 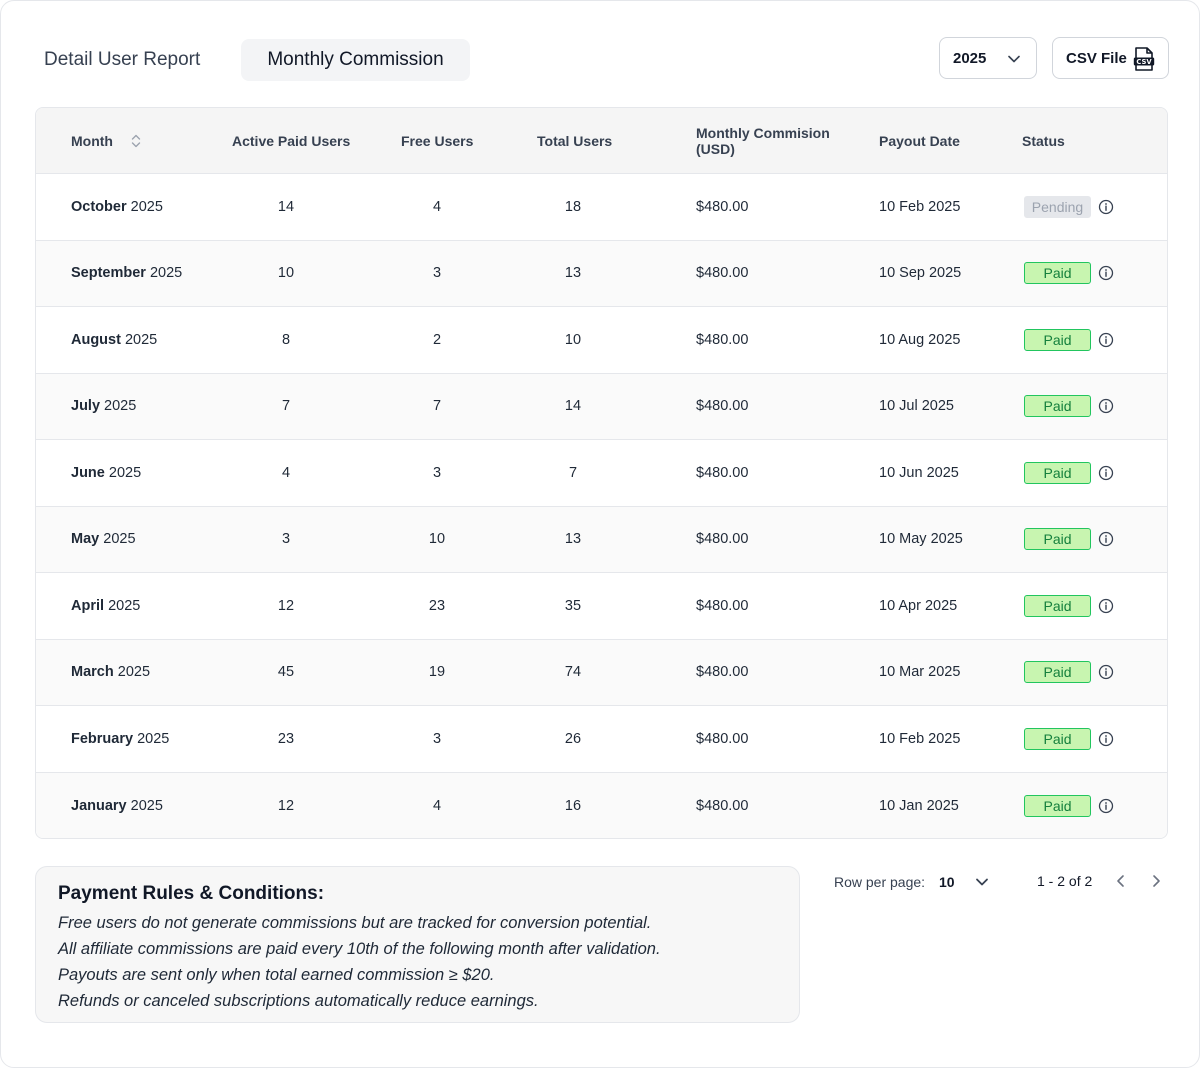 I want to click on cell-active-paid-users: 3, so click(x=286, y=539).